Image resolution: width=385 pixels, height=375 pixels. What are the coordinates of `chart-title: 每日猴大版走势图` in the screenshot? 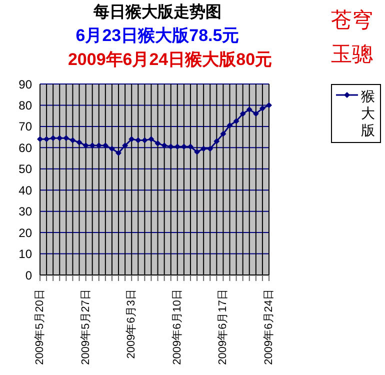 It's located at (157, 12).